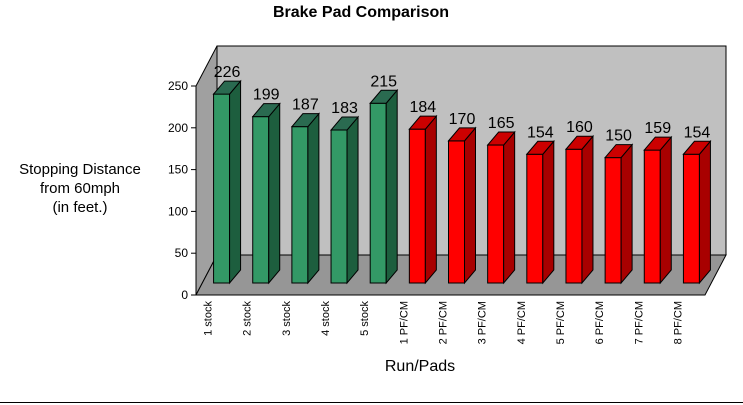 Image resolution: width=743 pixels, height=405 pixels. Describe the element at coordinates (248, 318) in the screenshot. I see `x-tick-label: 2 stock` at that location.